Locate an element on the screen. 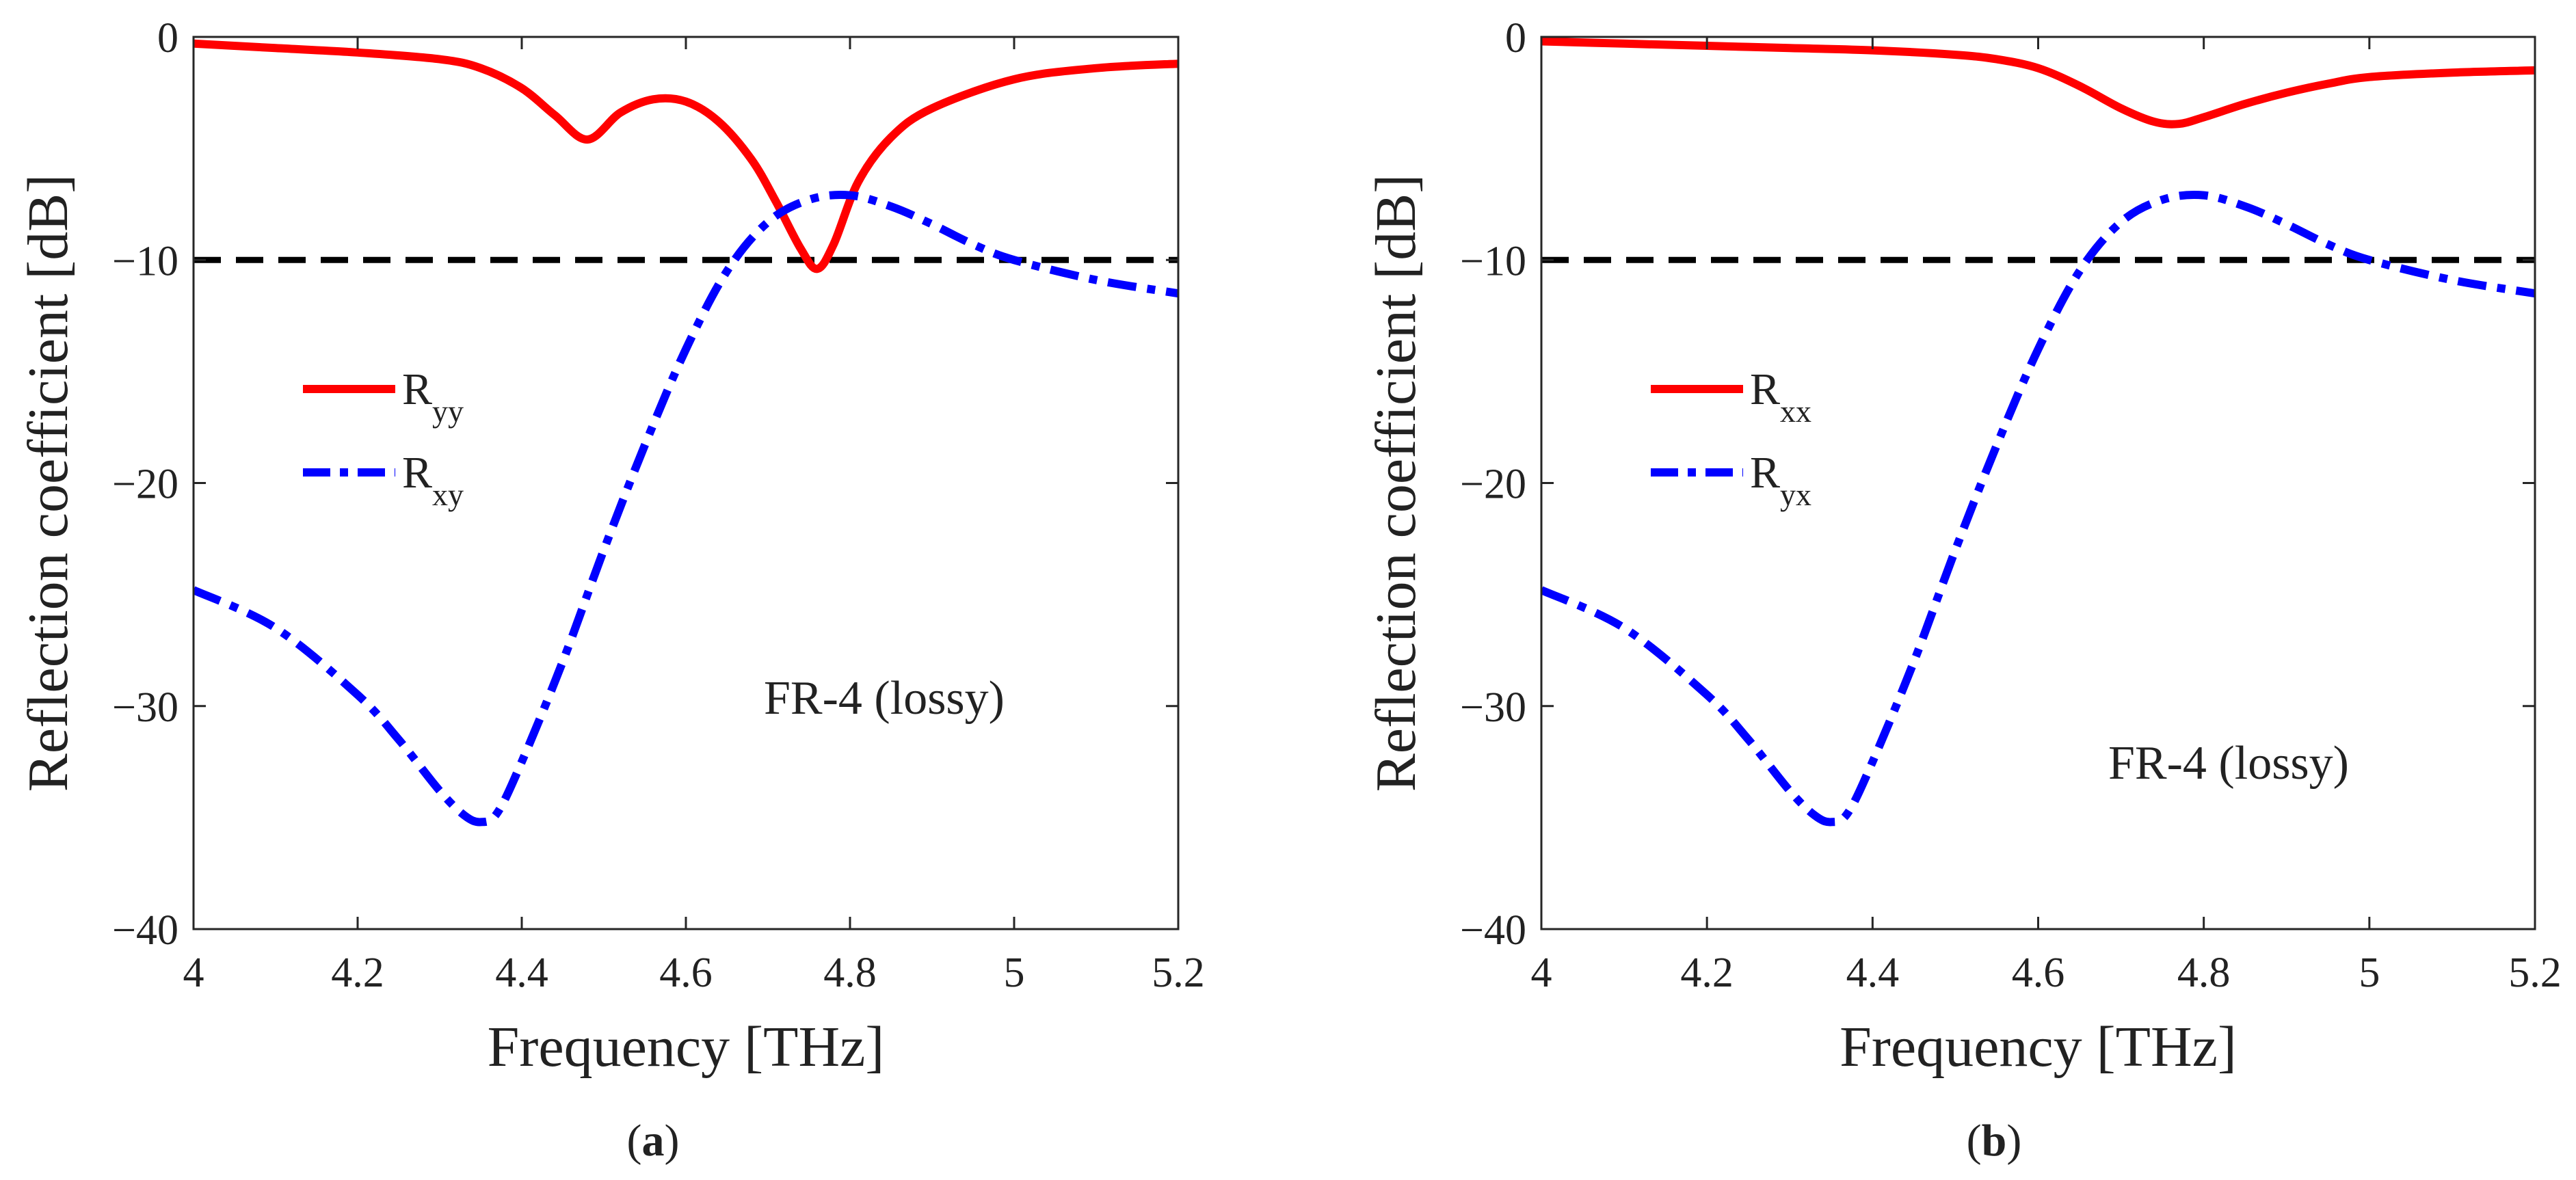  panel-label-letter: b is located at coordinates (1994, 1141).